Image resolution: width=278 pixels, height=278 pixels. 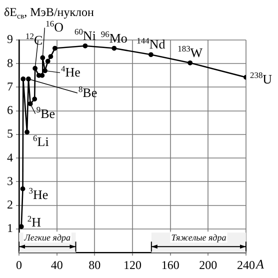 I want to click on x-tick-label: 240, so click(x=246, y=265).